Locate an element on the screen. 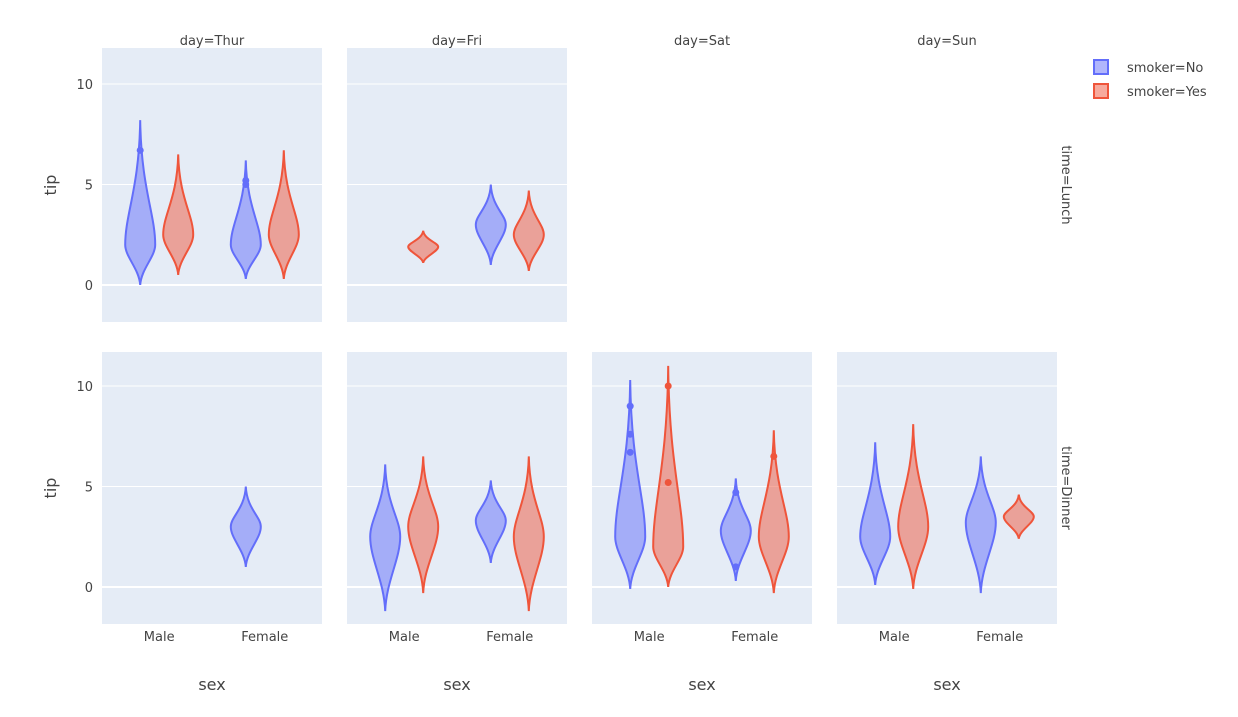 The width and height of the screenshot is (1238, 717). legend-label: smoker=No is located at coordinates (1165, 68).